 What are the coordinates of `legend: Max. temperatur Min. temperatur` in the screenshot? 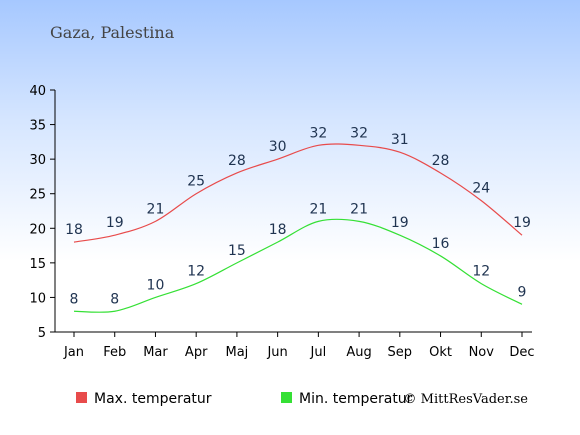 It's located at (244, 399).